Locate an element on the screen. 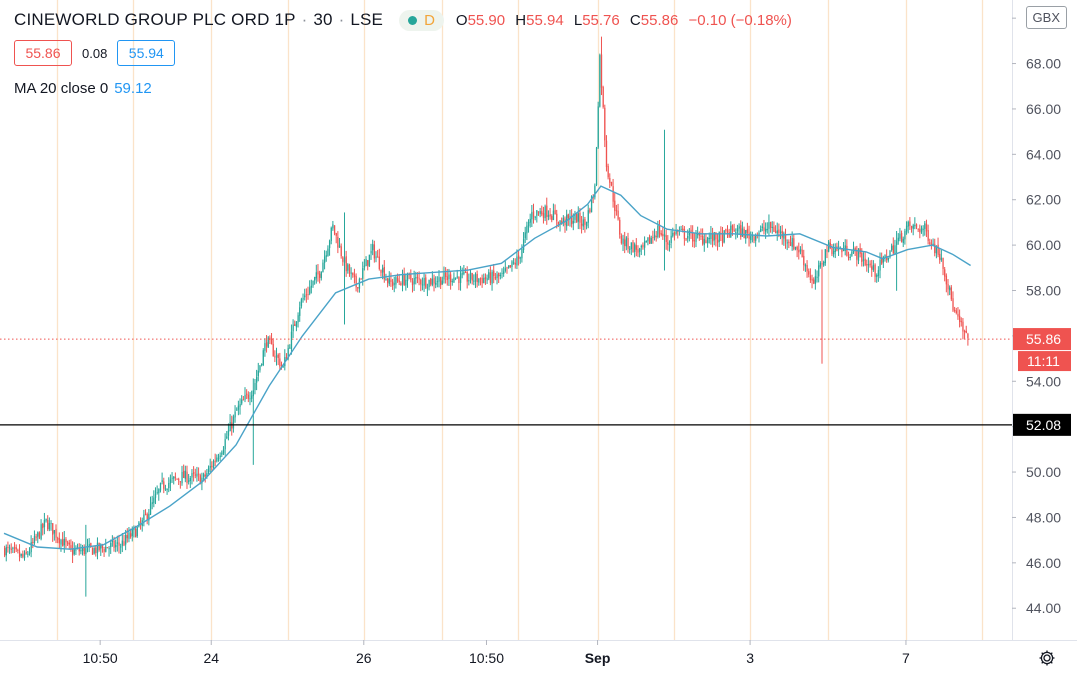  symbol-title: CINEWORLD GROUP PLC ORD 1P is located at coordinates (155, 19).